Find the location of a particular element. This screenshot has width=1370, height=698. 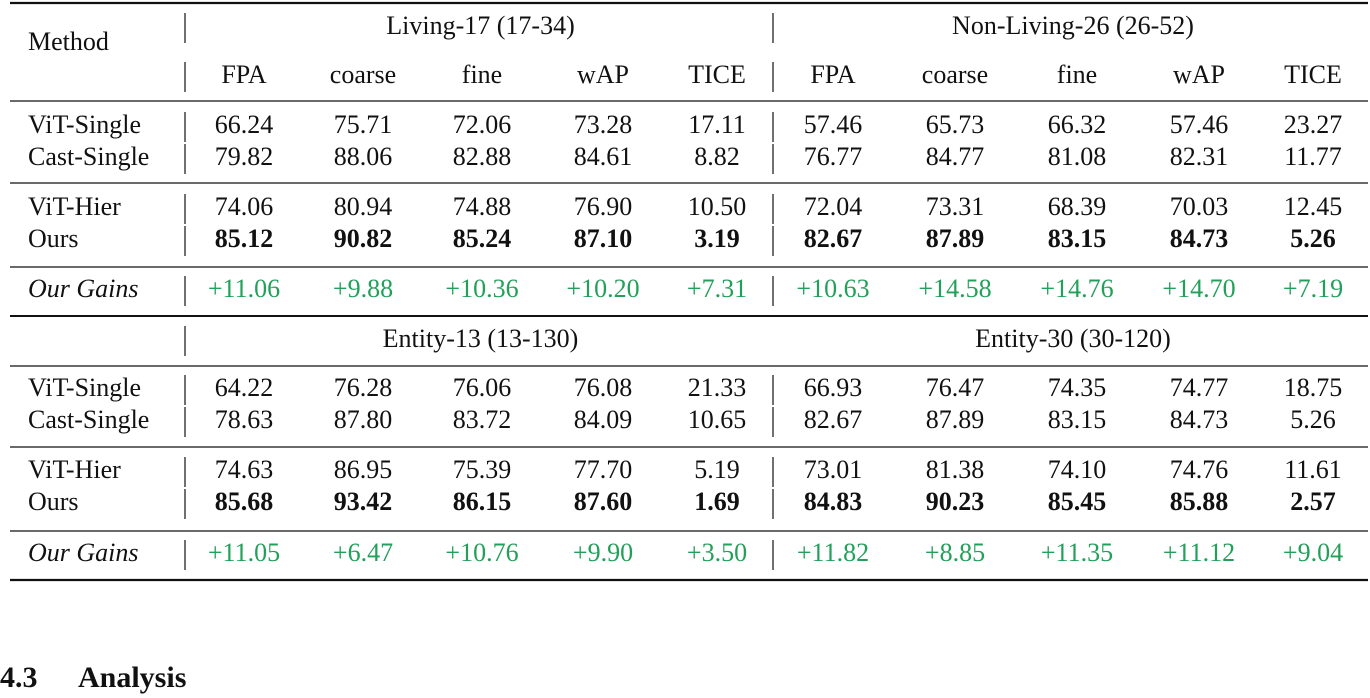

gain-value: +9.90 is located at coordinates (603, 552).